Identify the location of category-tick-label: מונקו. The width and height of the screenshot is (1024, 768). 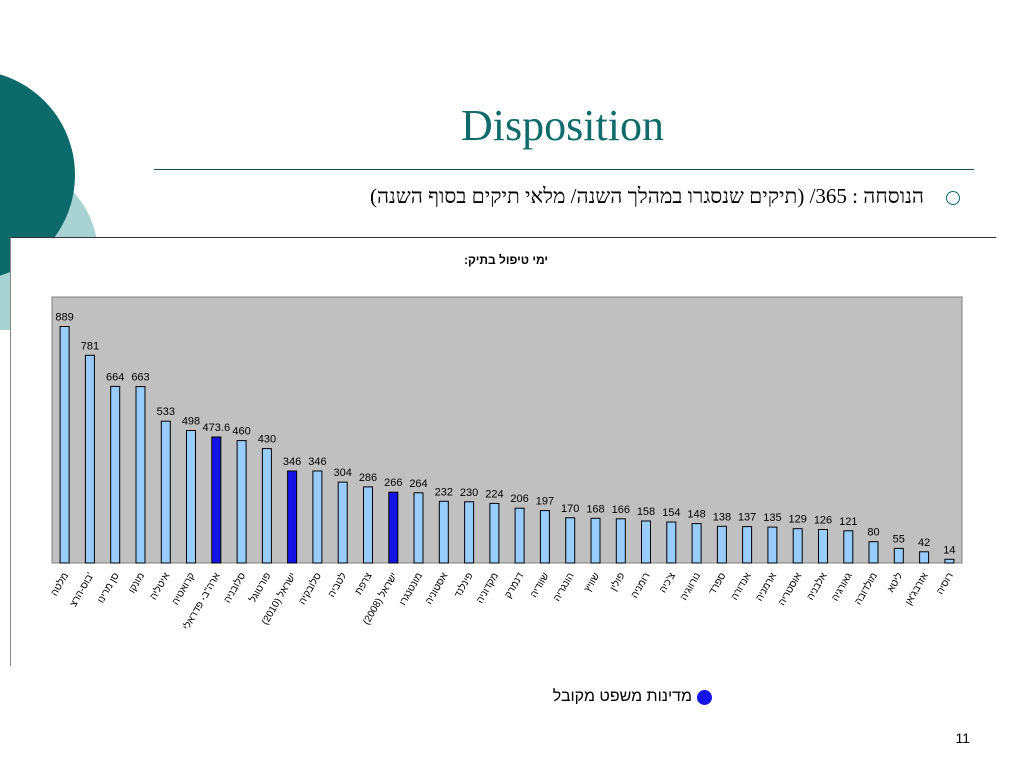
(137, 583).